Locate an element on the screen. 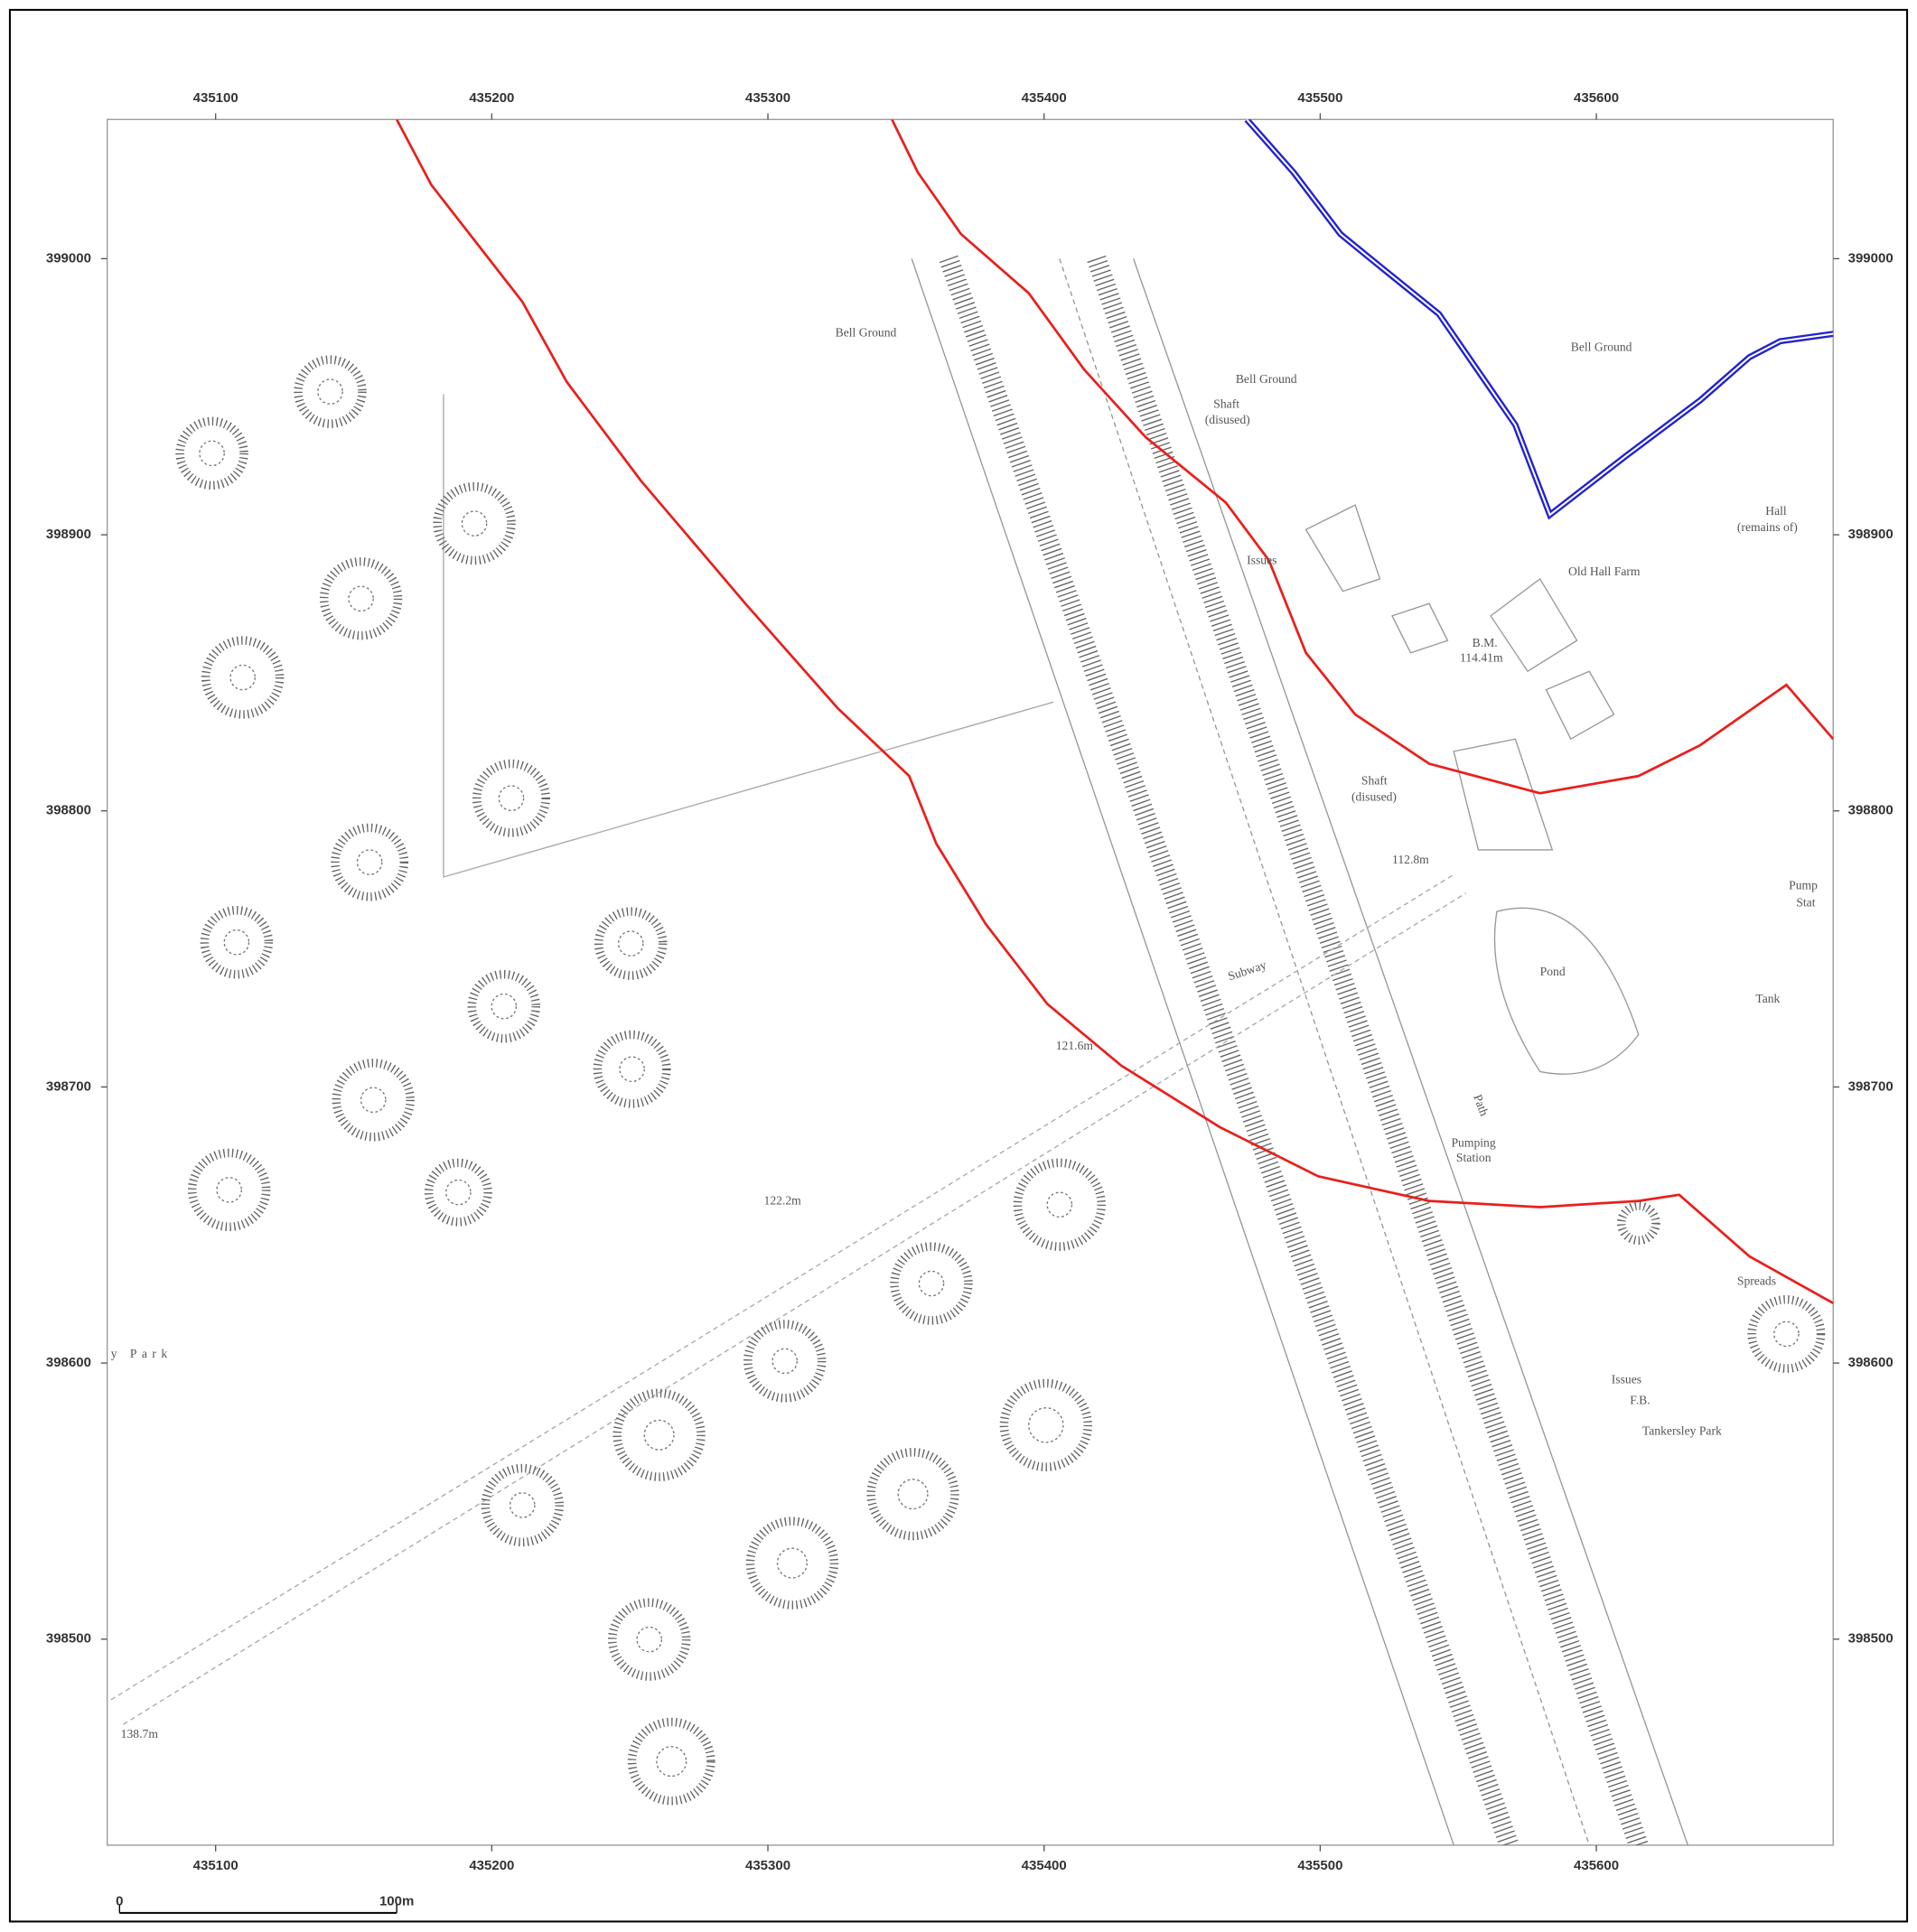  map-label: y Park is located at coordinates (142, 1354).